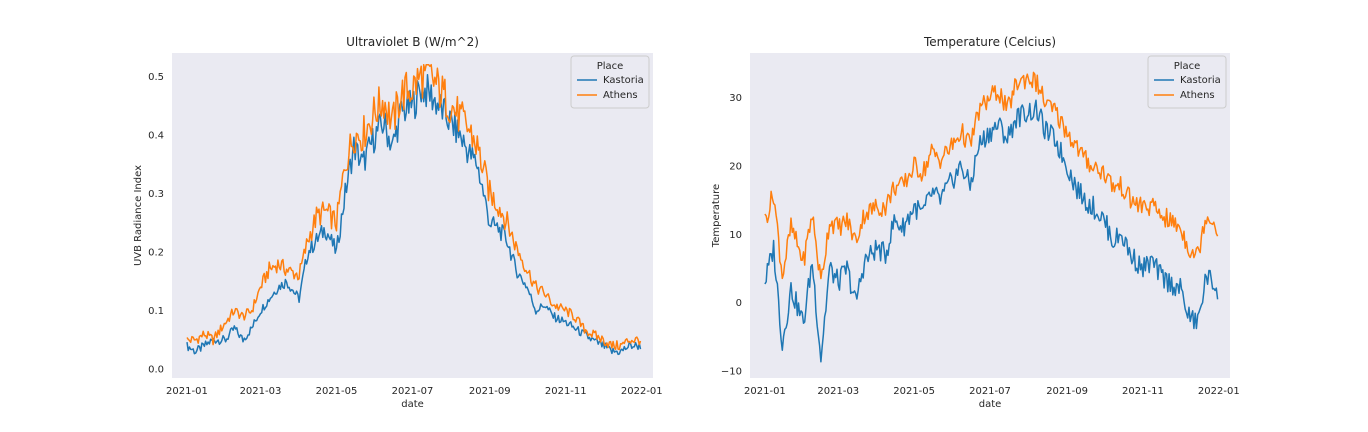 This screenshot has width=1368, height=432. I want to click on temperature-x-tick: 2021-03, so click(838, 391).